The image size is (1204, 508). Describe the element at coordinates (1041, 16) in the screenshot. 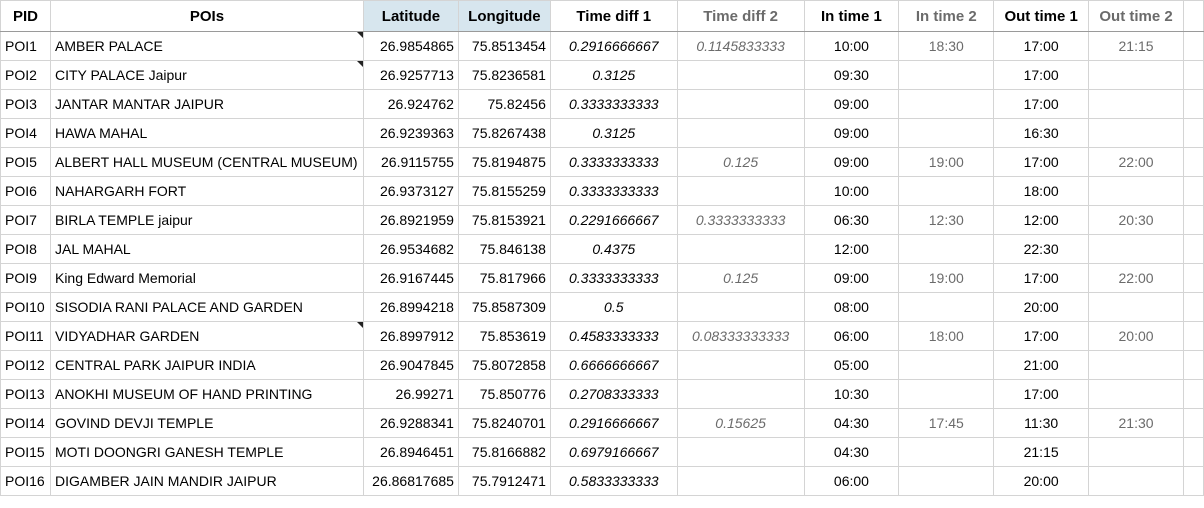

I see `header-out-time-1: Out time 1` at that location.